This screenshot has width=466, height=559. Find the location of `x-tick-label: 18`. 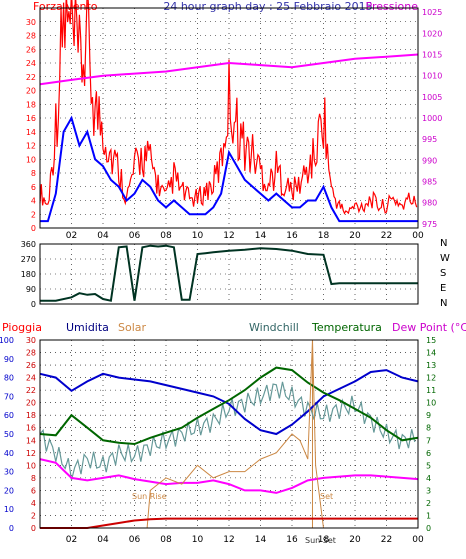

x-tick-label: 18 is located at coordinates (324, 236).